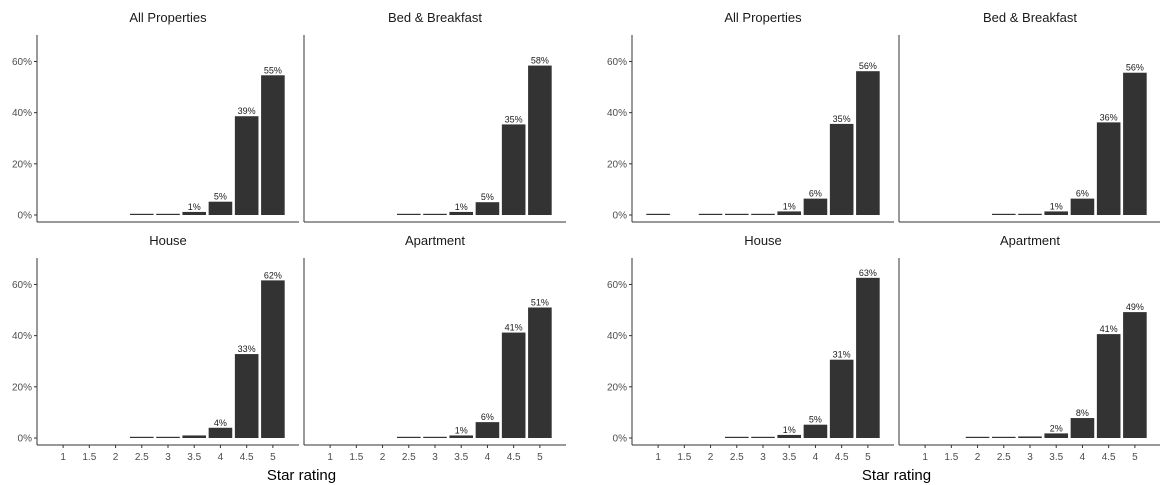 This screenshot has height=485, width=1160. I want to click on panel-all-properties: All Properties 0% 20% 40% 60% 1% 6% 35% 56%, so click(750, 116).